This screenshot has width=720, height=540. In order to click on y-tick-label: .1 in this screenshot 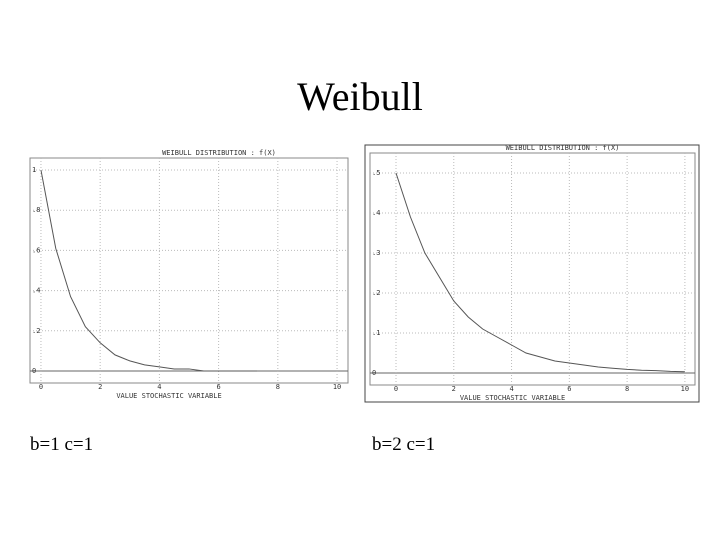, I will do `click(376, 333)`.